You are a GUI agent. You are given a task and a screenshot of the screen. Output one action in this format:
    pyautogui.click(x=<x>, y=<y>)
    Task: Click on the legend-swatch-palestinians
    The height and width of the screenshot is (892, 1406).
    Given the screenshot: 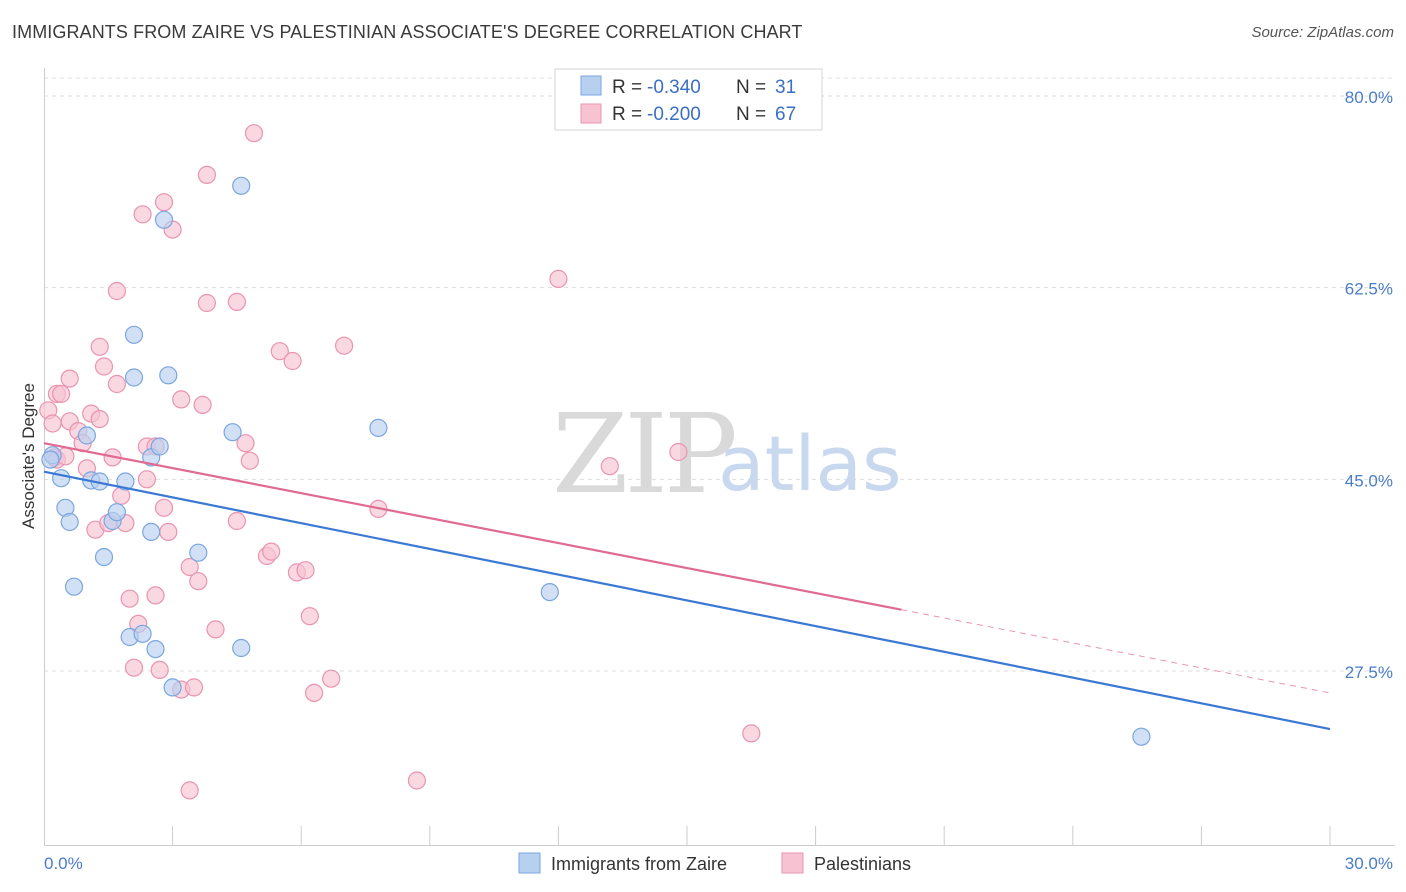 What is the action you would take?
    pyautogui.click(x=792, y=863)
    